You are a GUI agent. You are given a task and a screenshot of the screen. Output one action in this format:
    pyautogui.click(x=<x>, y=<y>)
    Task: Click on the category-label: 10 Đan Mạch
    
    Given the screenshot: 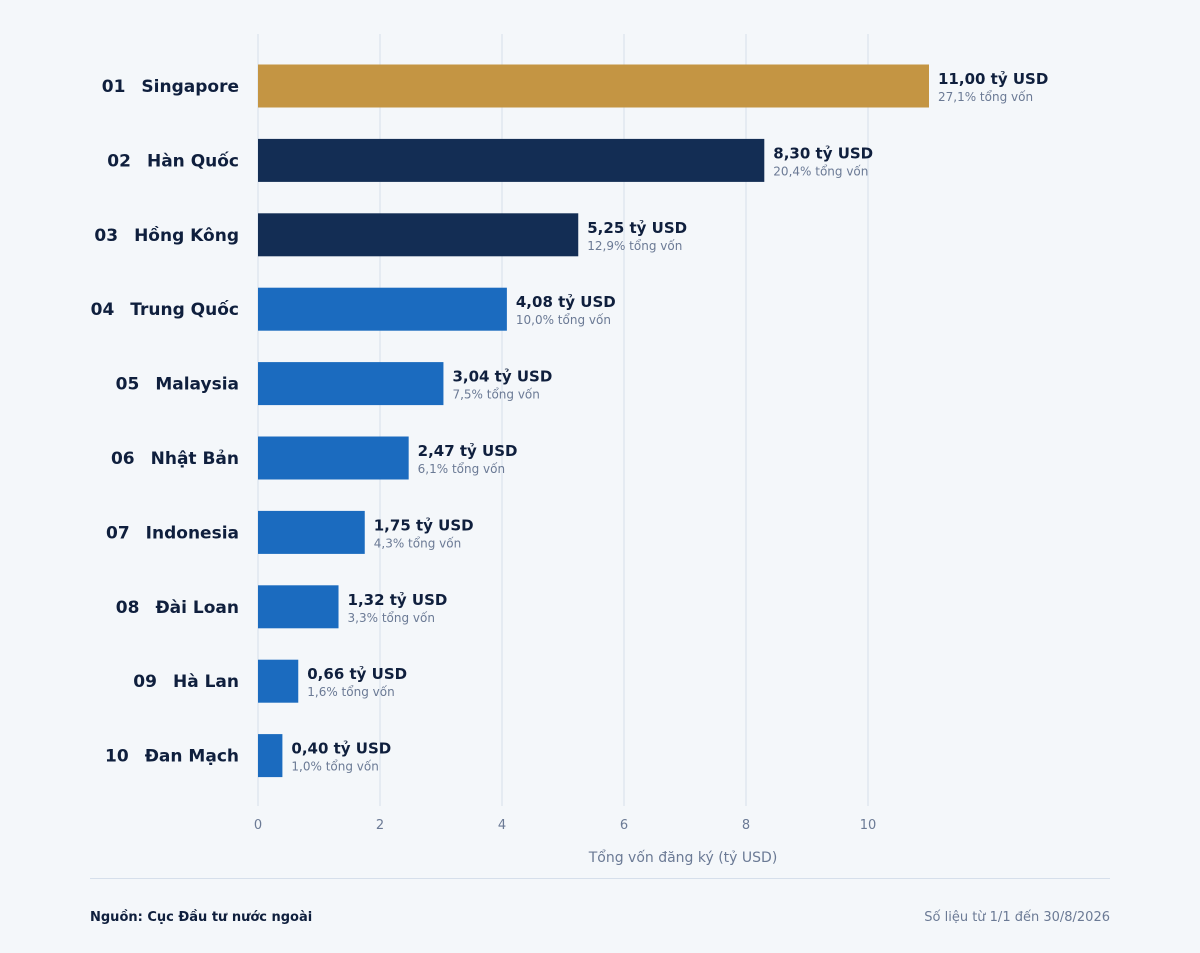 What is the action you would take?
    pyautogui.click(x=172, y=757)
    